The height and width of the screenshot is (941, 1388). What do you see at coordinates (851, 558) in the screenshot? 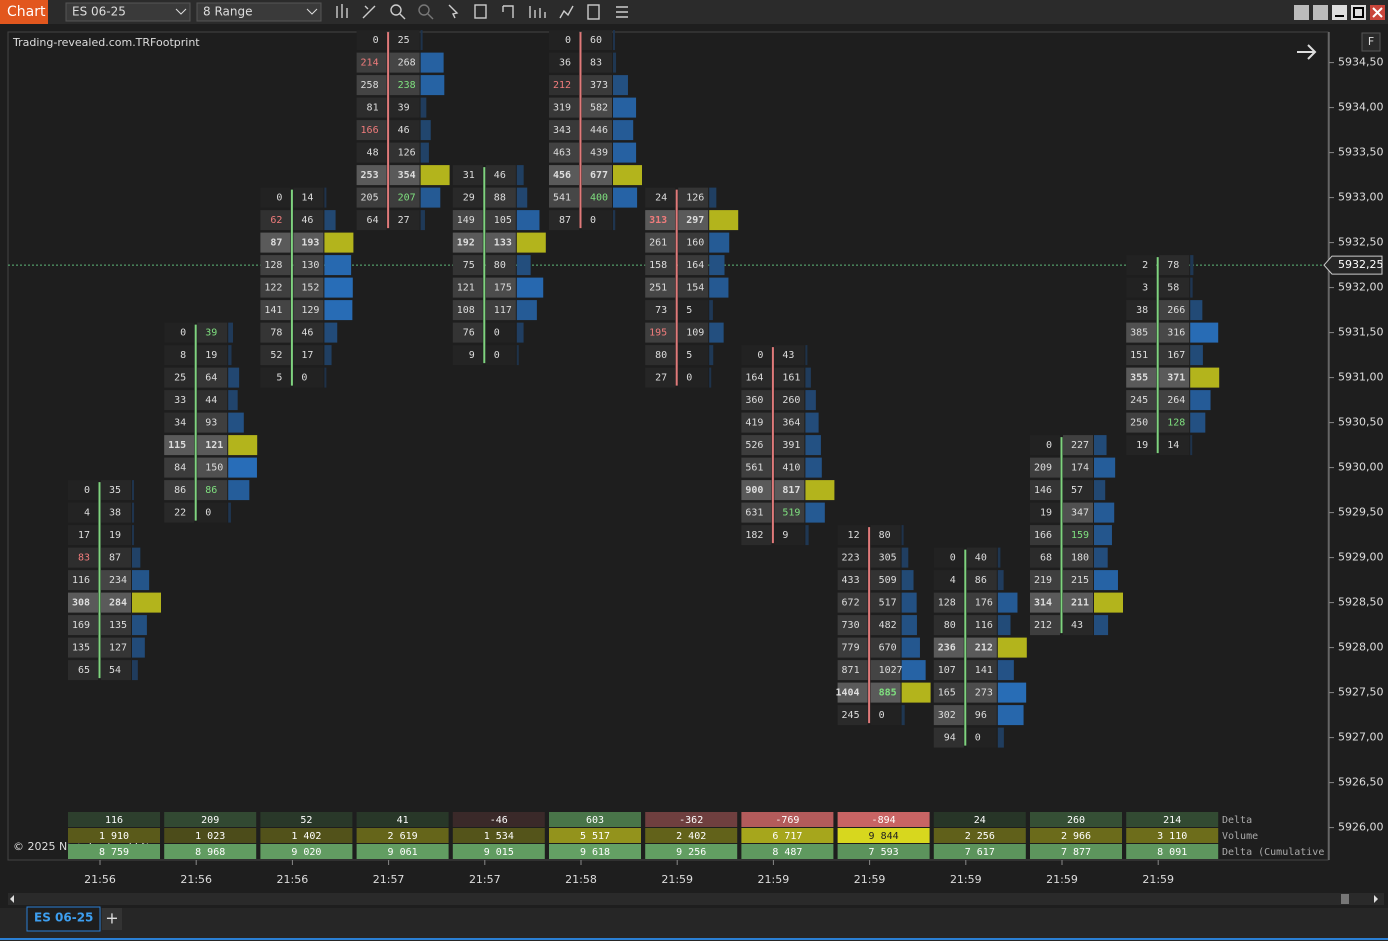
I see `bid-volume: 223` at bounding box center [851, 558].